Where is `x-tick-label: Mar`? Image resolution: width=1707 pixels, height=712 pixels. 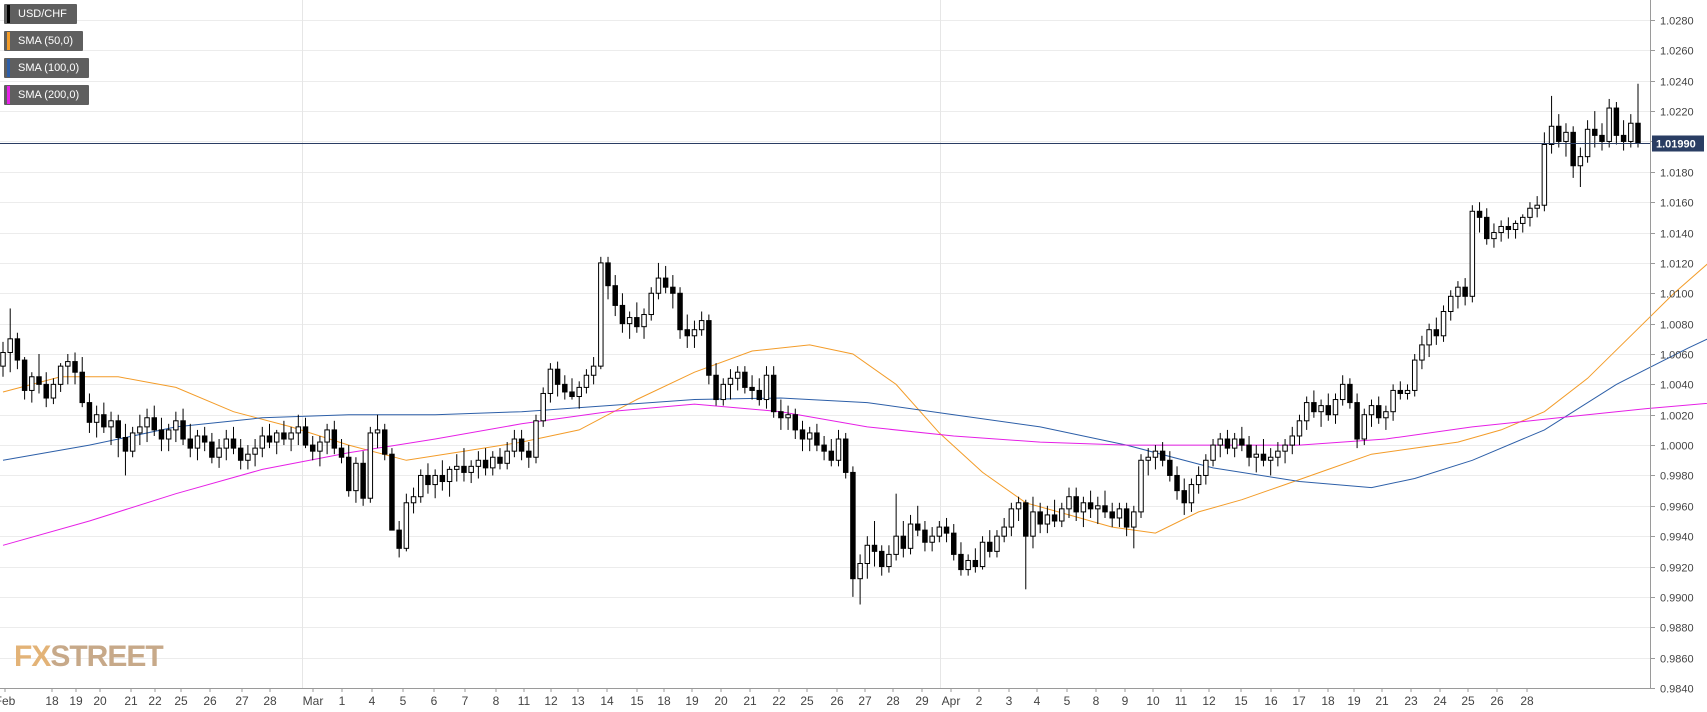 x-tick-label: Mar is located at coordinates (313, 701).